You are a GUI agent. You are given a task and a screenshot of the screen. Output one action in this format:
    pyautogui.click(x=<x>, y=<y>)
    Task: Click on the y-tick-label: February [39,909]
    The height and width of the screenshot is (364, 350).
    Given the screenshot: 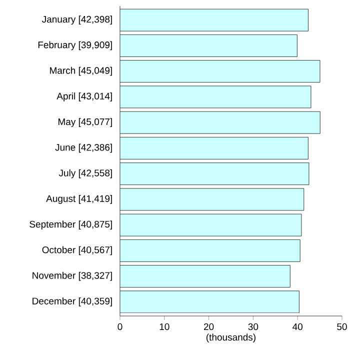 What is the action you would take?
    pyautogui.click(x=75, y=45)
    